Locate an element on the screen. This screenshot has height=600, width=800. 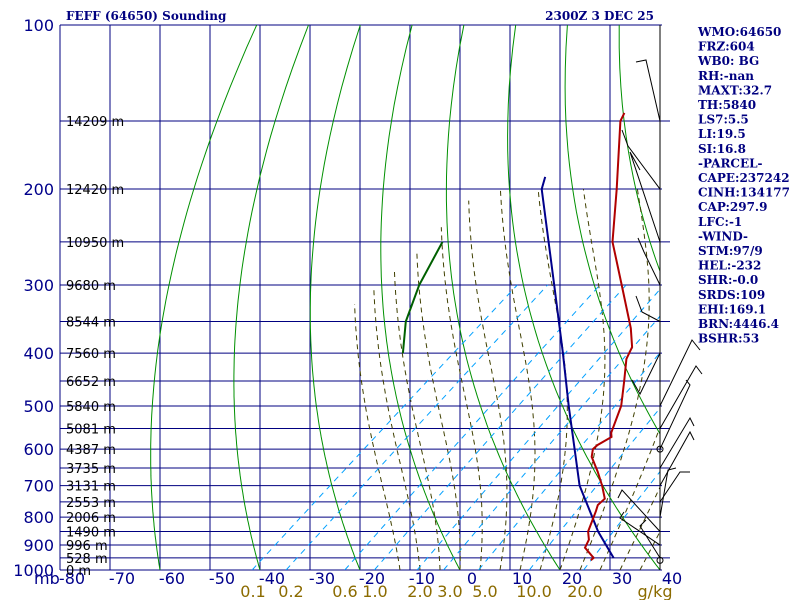
chart-datetime: 2300Z 3 DEC 25 is located at coordinates (599, 16).